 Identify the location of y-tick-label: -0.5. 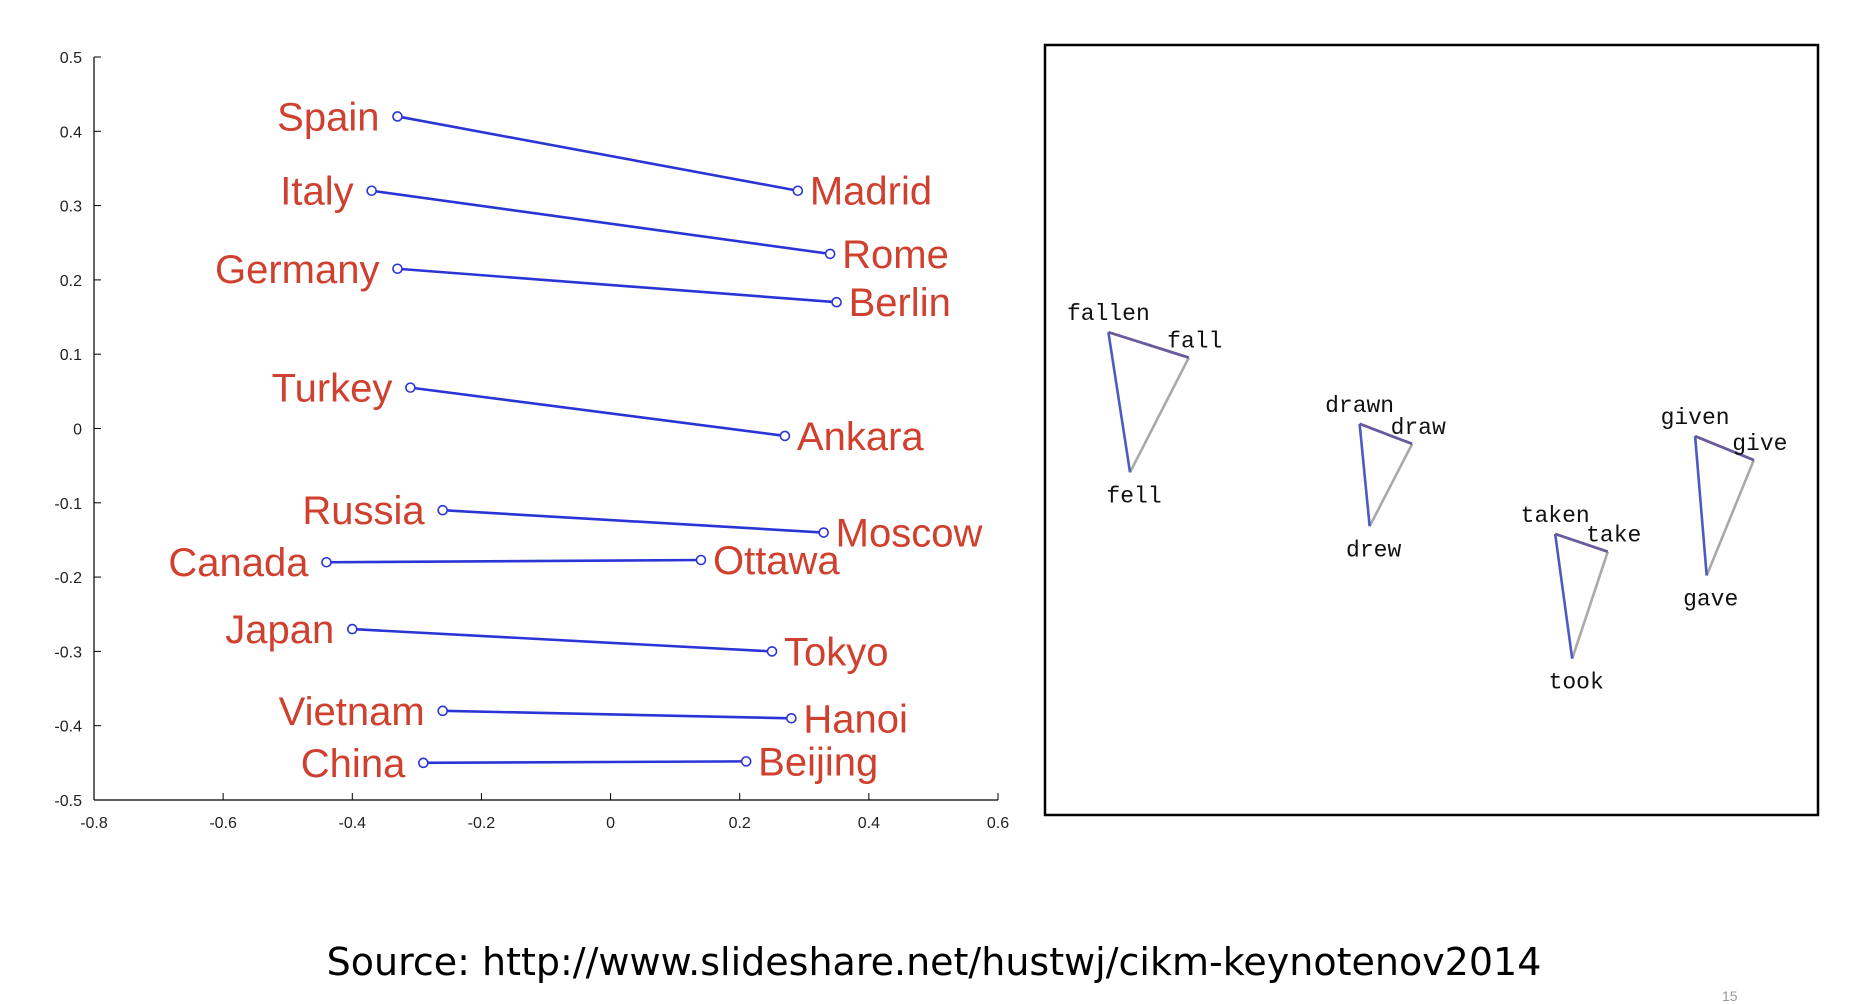
(68, 801).